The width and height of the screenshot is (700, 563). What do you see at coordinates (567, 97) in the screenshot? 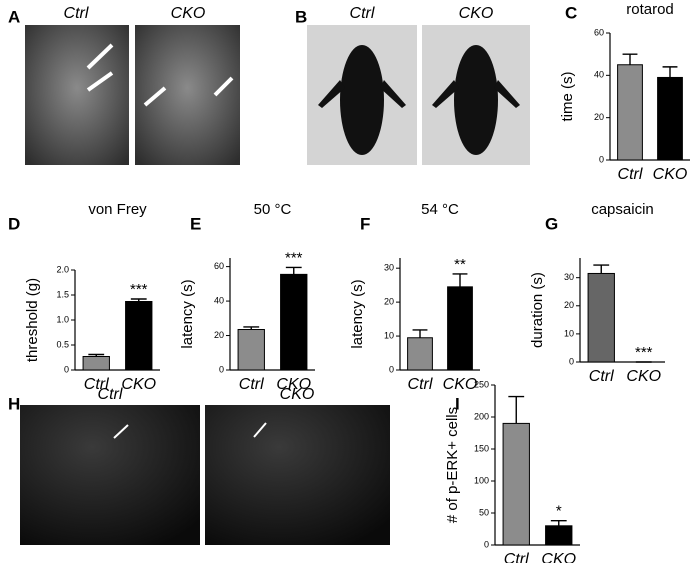
I see `y-axis-label: time (s)` at bounding box center [567, 97].